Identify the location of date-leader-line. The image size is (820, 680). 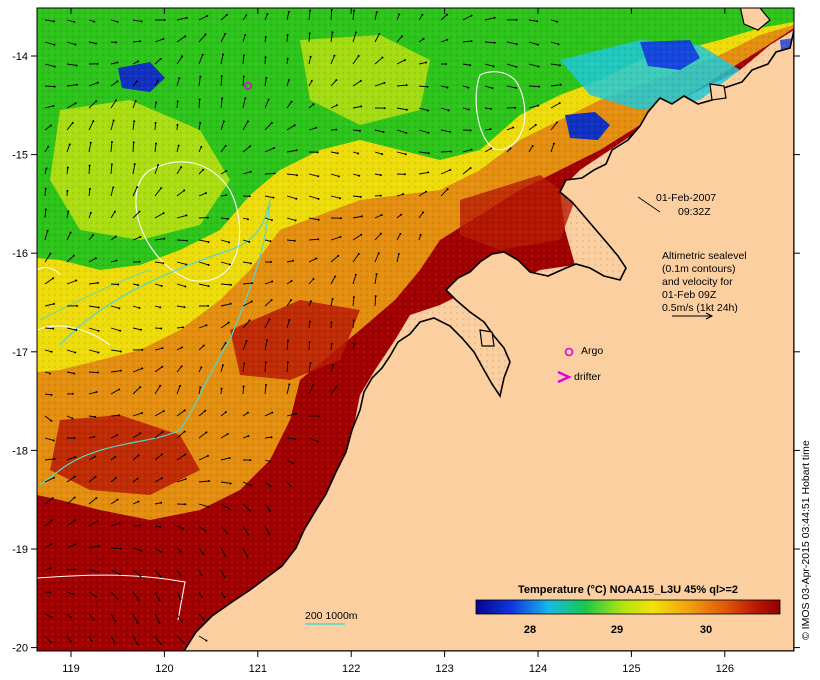
(649, 204).